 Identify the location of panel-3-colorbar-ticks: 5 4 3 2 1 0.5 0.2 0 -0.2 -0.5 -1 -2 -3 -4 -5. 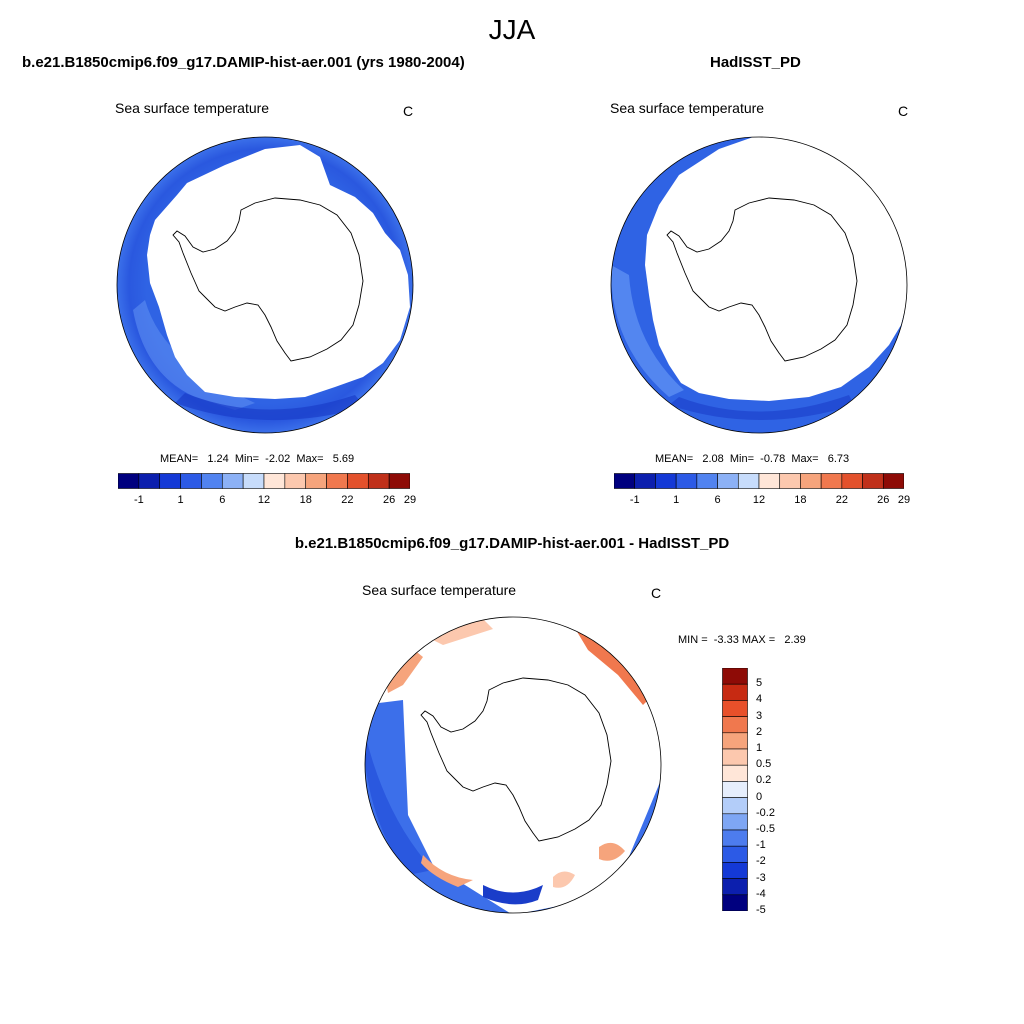
(776, 792).